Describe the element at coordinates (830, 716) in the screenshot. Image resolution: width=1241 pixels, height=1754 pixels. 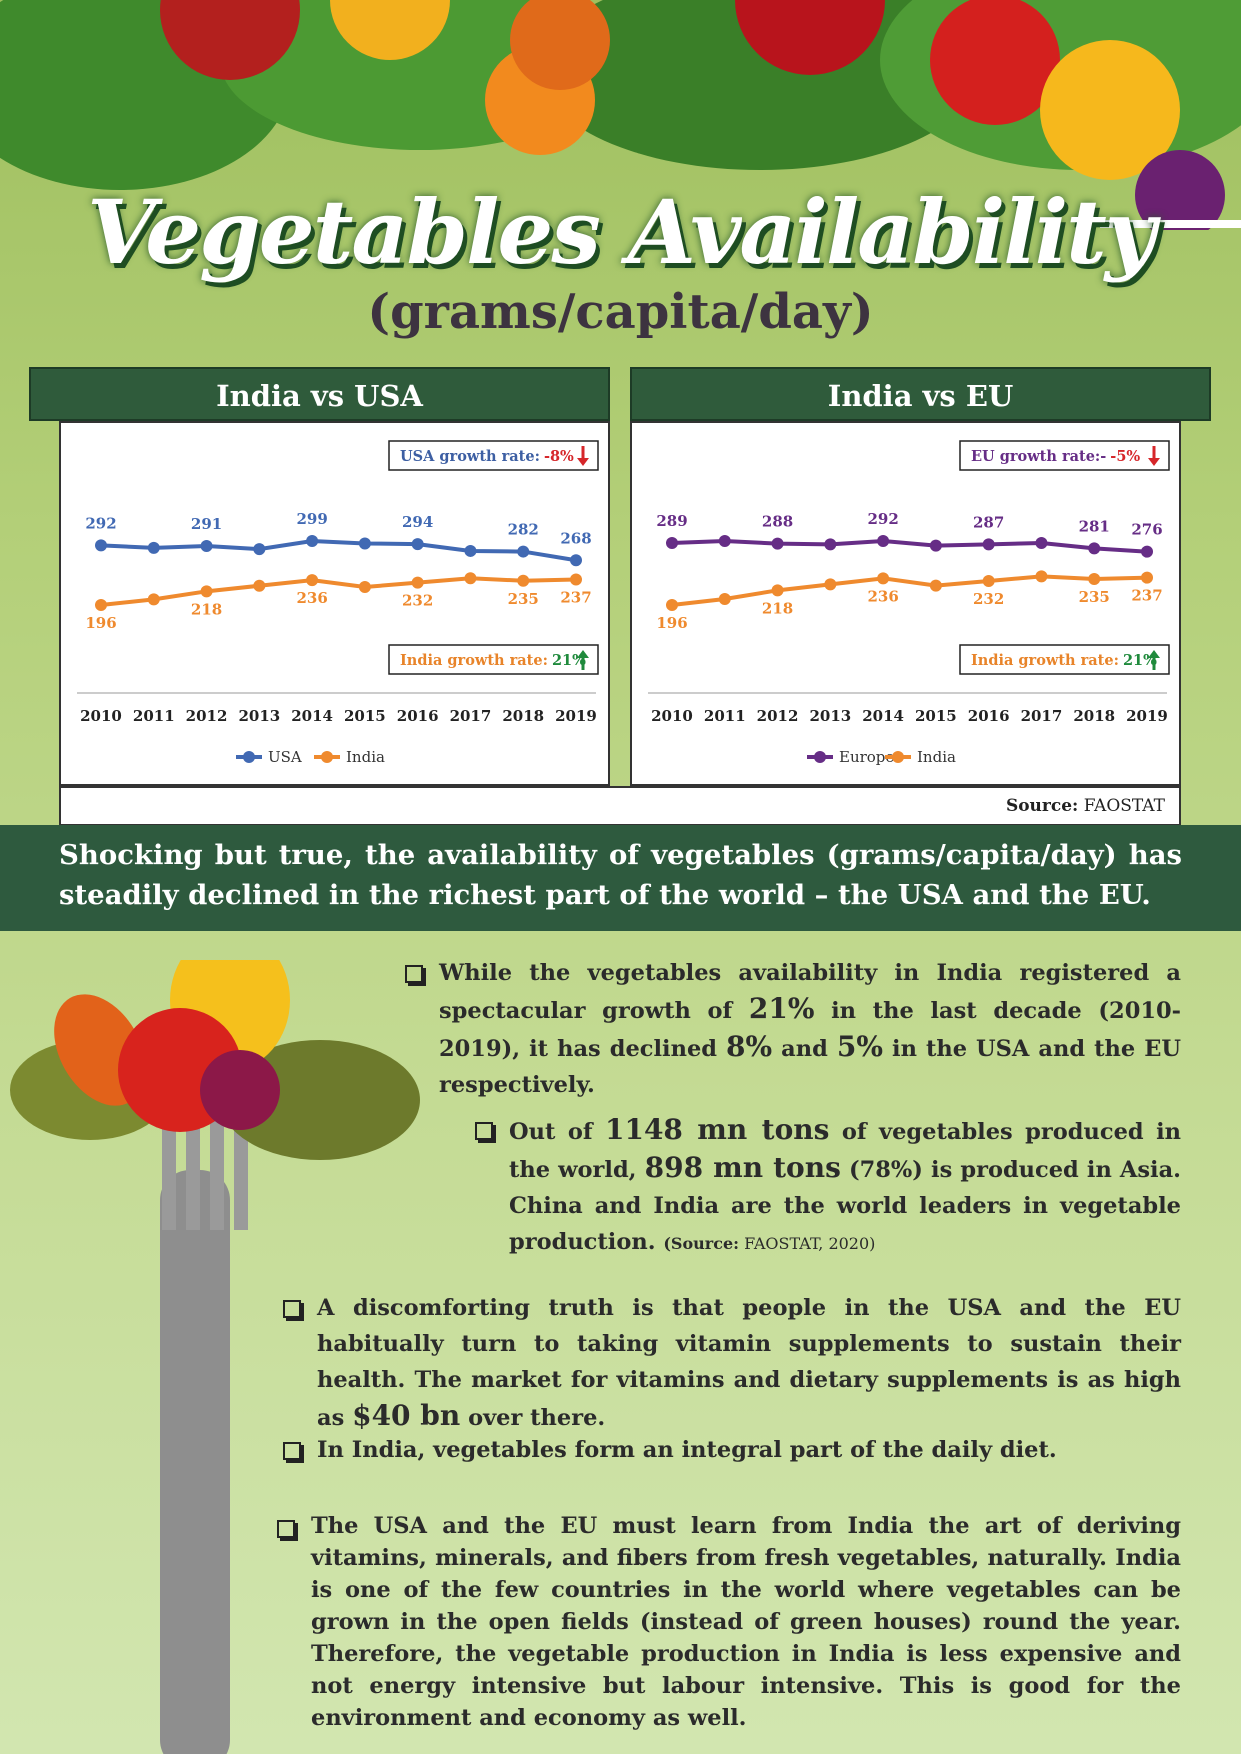
I see `x-tick-label: 2013` at that location.